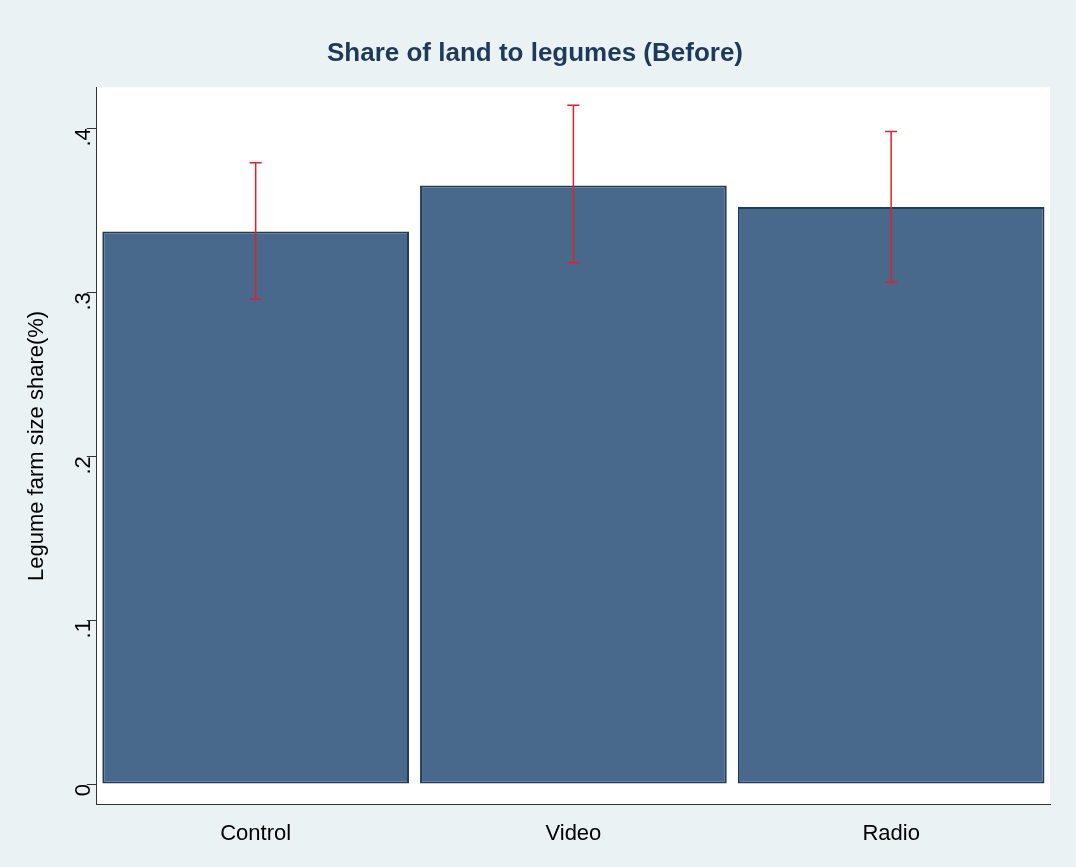 The width and height of the screenshot is (1076, 867). What do you see at coordinates (36, 446) in the screenshot?
I see `y-axis-title: Legume farm size share(%)` at bounding box center [36, 446].